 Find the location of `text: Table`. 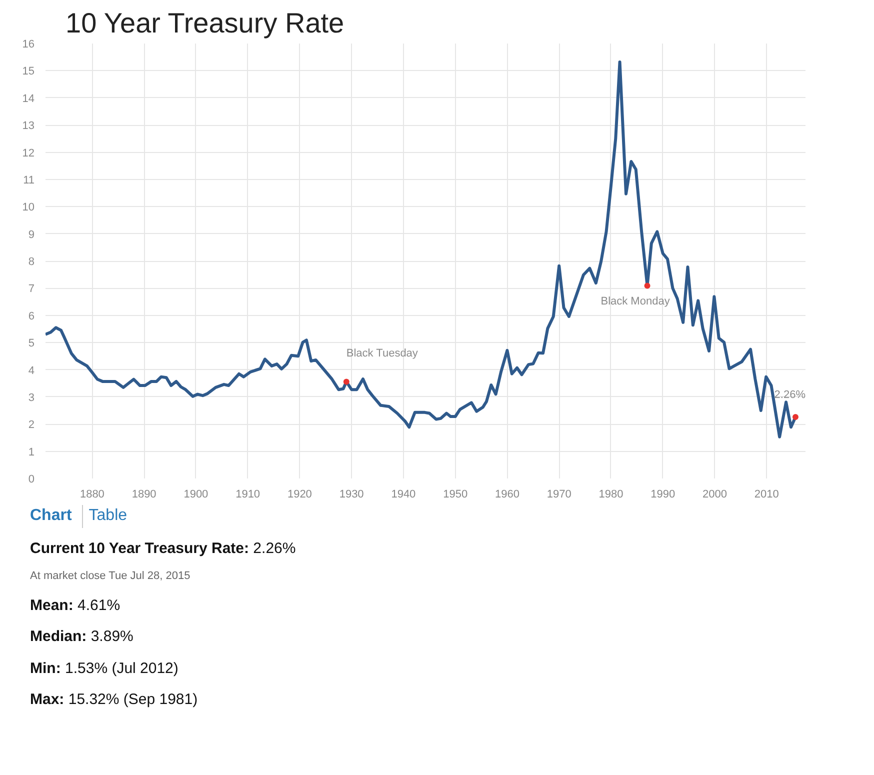

text: Table is located at coordinates (108, 516).